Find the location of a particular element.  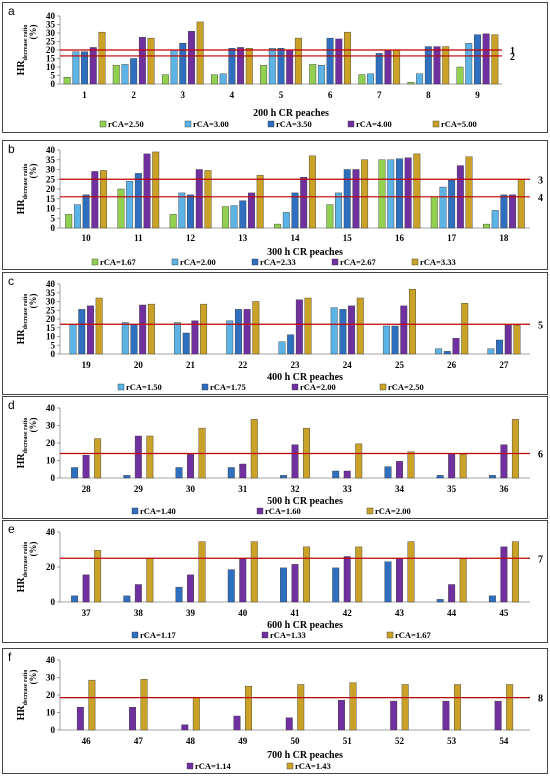

legend-label: rCA=3.33 is located at coordinates (438, 262).